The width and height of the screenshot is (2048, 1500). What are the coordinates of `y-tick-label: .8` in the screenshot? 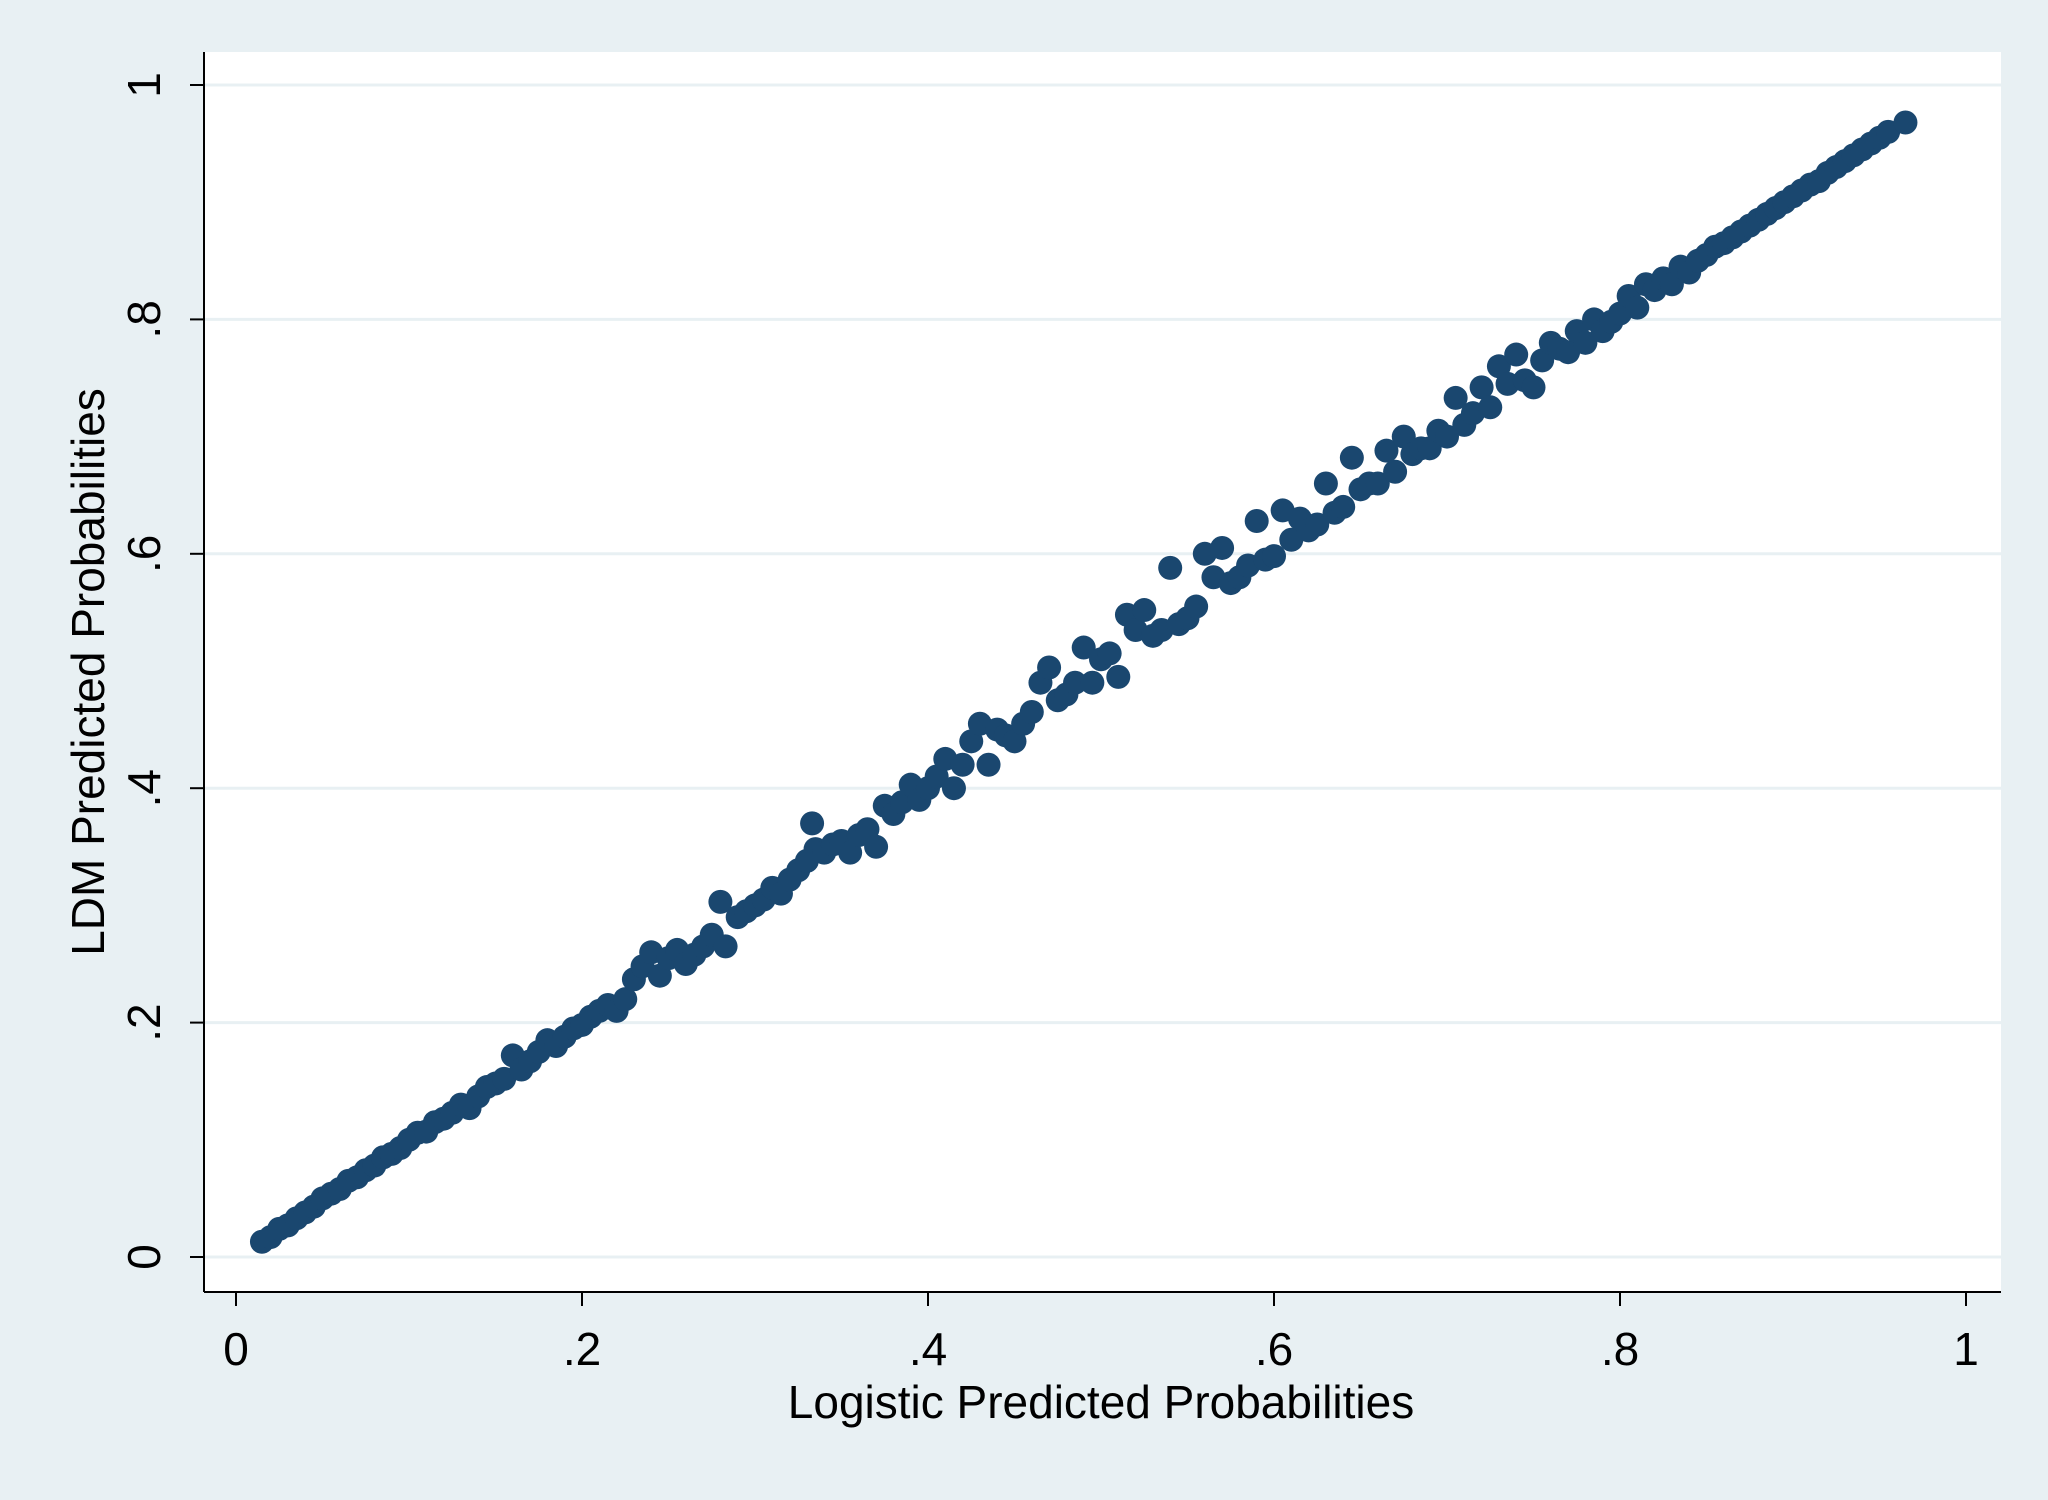 It's located at (144, 319).